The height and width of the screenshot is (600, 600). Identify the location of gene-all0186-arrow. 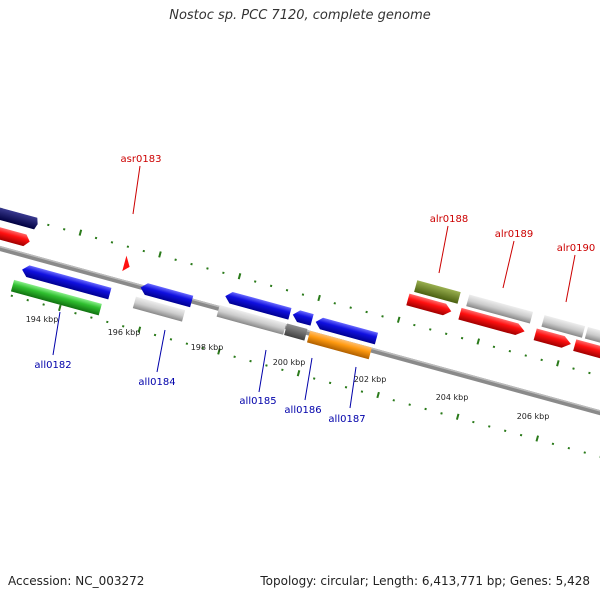
(302, 317).